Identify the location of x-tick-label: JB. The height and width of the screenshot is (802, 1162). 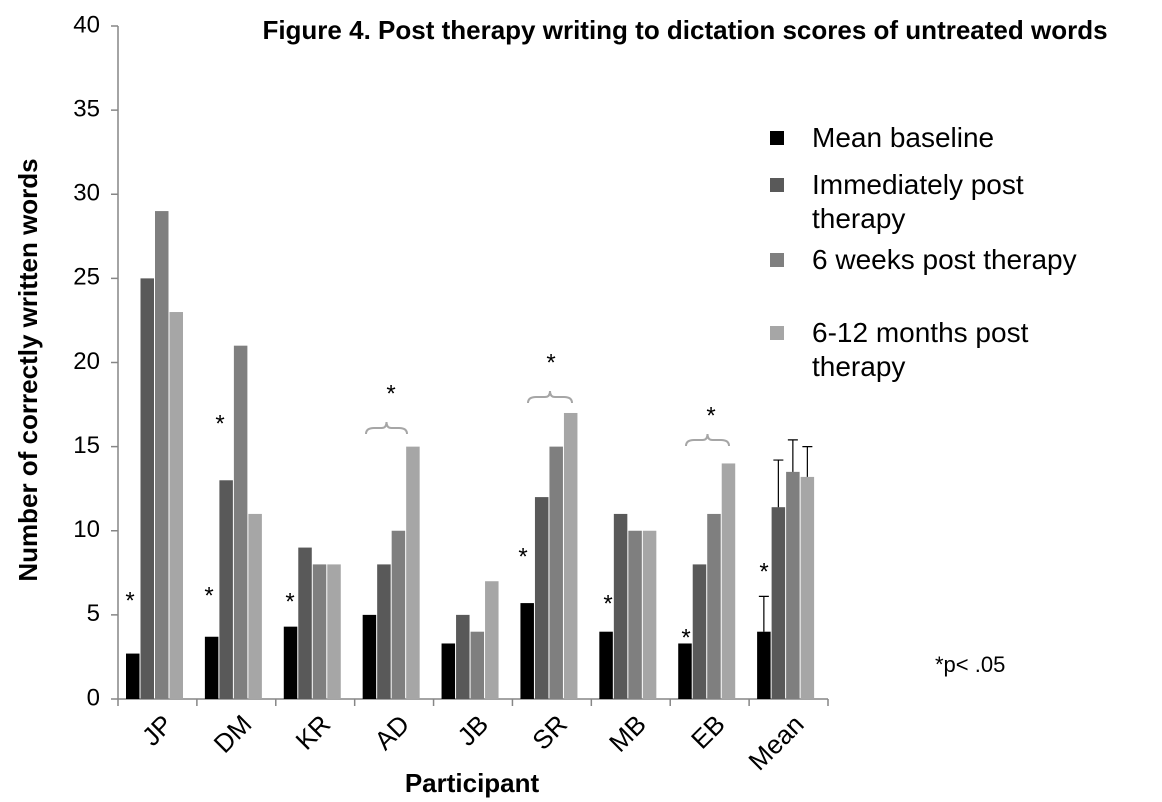
(472, 730).